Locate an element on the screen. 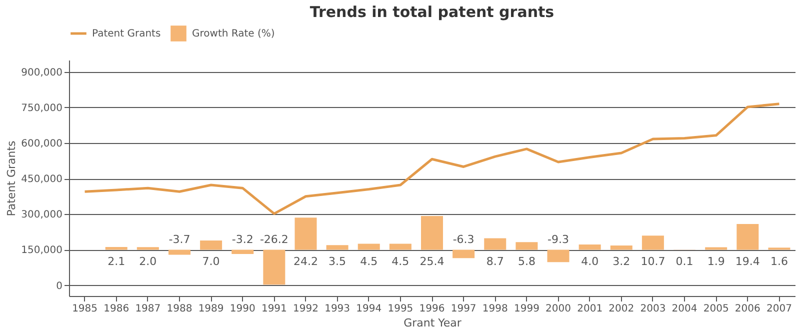 The width and height of the screenshot is (800, 333). data-label: 2.1 is located at coordinates (117, 261).